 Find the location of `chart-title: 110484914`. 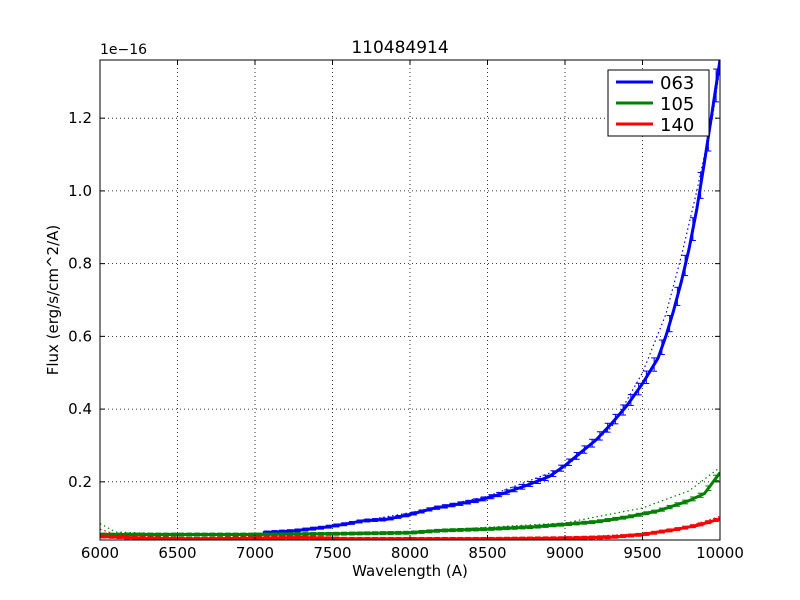

chart-title: 110484914 is located at coordinates (399, 48).